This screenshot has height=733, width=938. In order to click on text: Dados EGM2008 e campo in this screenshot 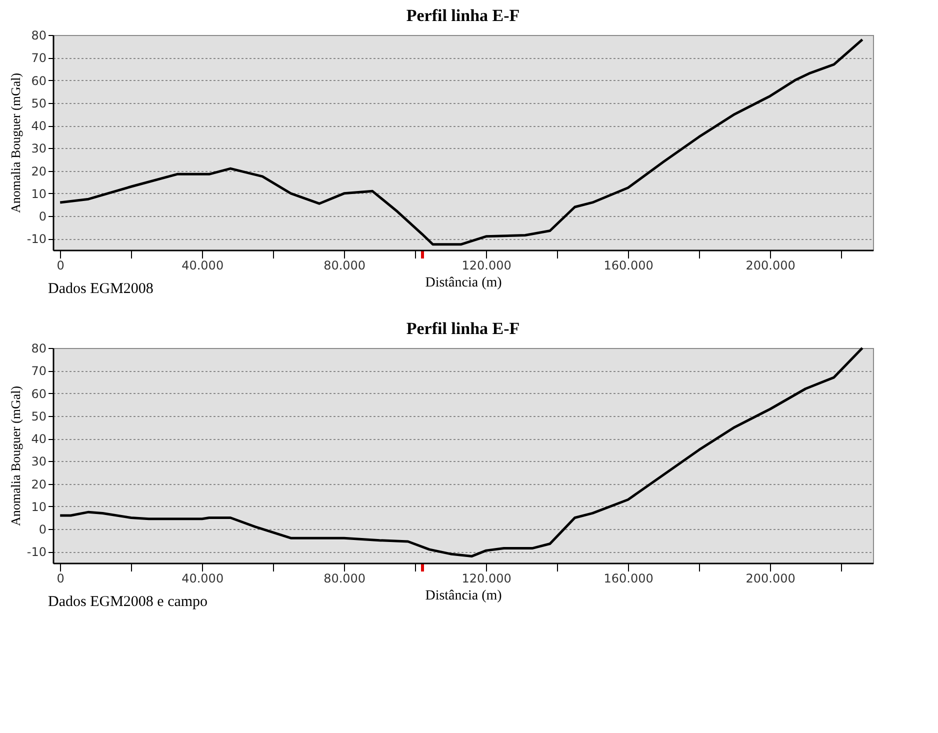, I will do `click(128, 602)`.